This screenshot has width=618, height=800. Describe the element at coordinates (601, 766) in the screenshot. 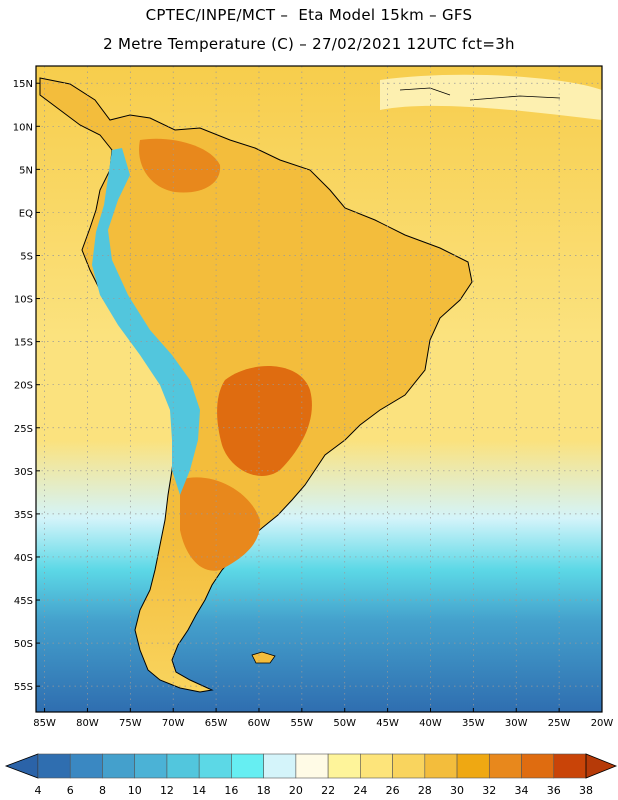

I see `colorbar-high-arrow` at that location.